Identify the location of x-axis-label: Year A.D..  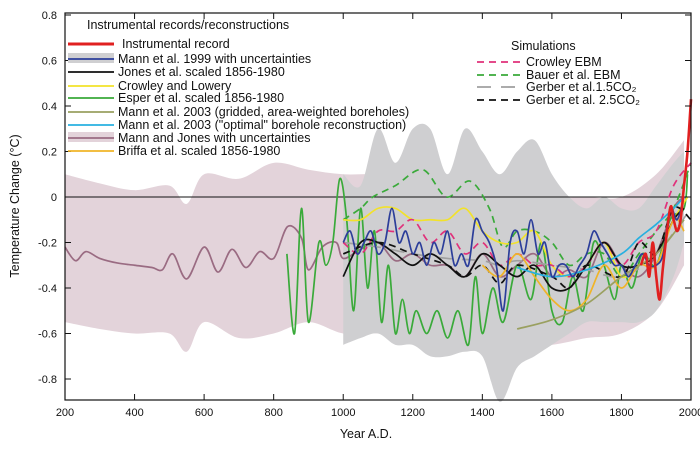
(366, 434).